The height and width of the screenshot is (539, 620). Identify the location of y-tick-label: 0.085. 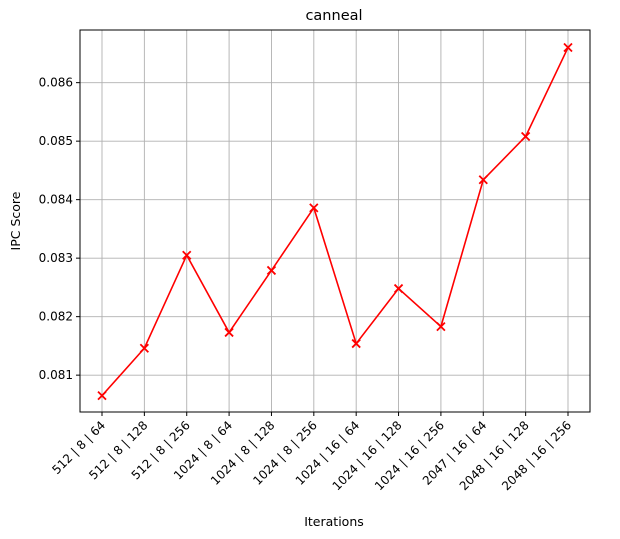
(56, 141).